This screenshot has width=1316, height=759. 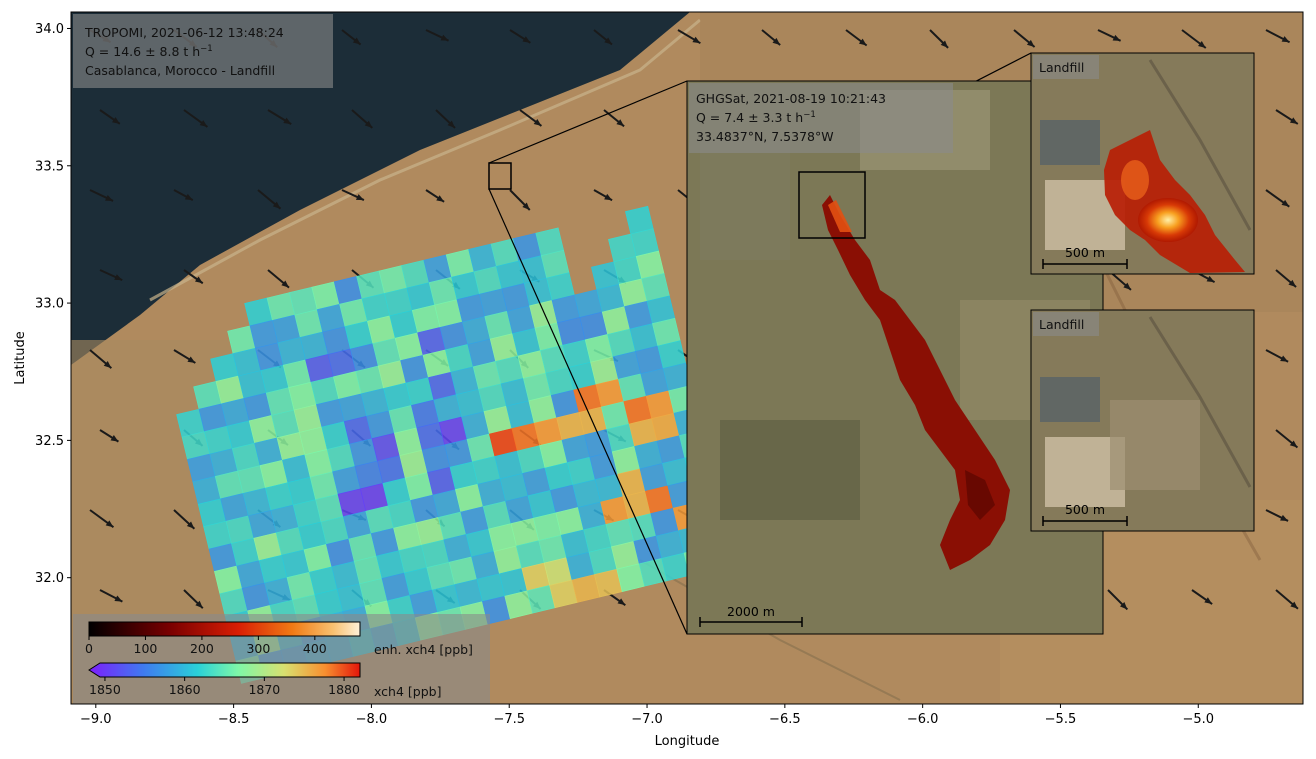 What do you see at coordinates (1085, 514) in the screenshot?
I see `inset-2-scalebar: 500 m` at bounding box center [1085, 514].